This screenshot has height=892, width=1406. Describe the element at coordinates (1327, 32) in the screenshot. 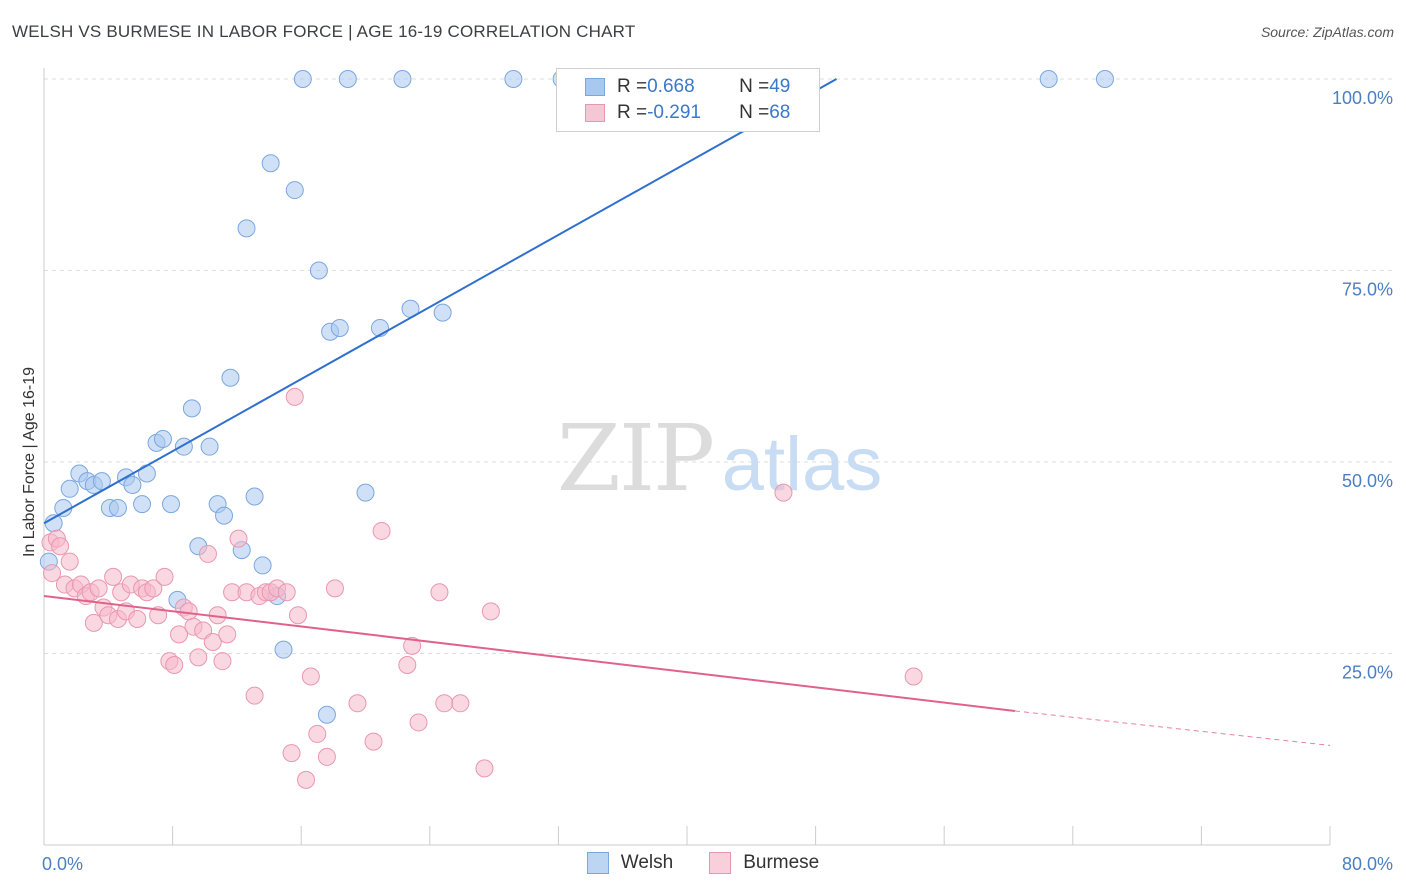

I see `source-label: Source: ZipAtlas.com` at that location.